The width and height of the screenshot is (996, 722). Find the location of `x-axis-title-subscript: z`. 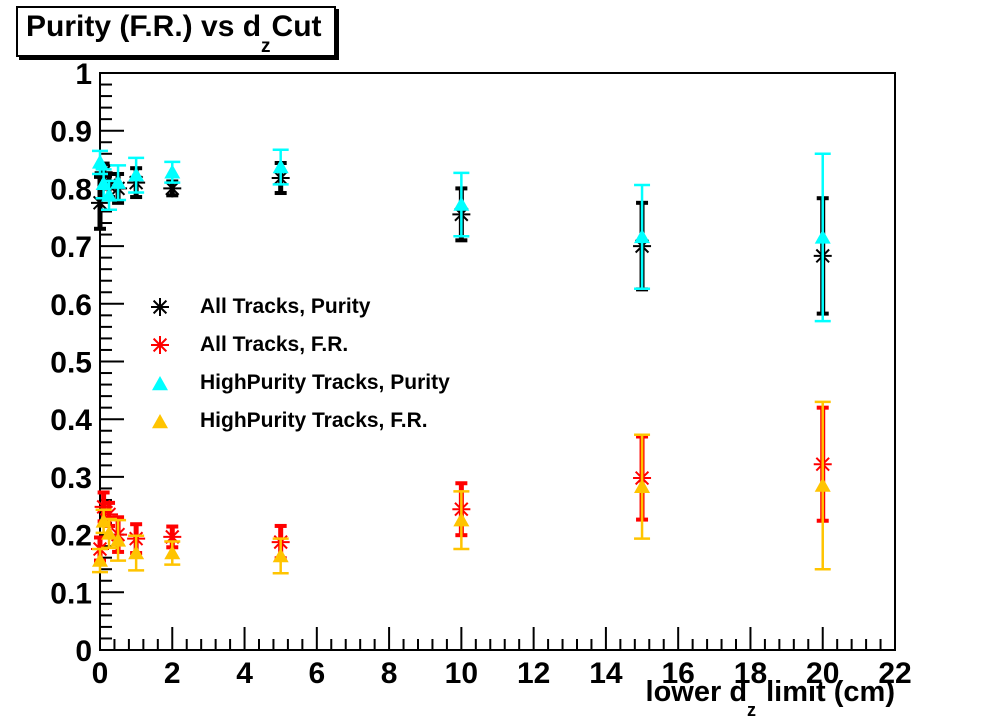

x-axis-title-subscript: z is located at coordinates (752, 709).